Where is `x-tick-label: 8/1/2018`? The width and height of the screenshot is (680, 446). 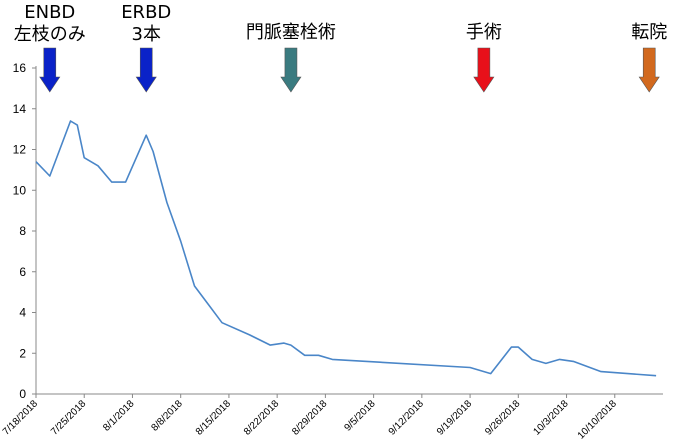
x-tick-label: 8/1/2018 is located at coordinates (119, 416).